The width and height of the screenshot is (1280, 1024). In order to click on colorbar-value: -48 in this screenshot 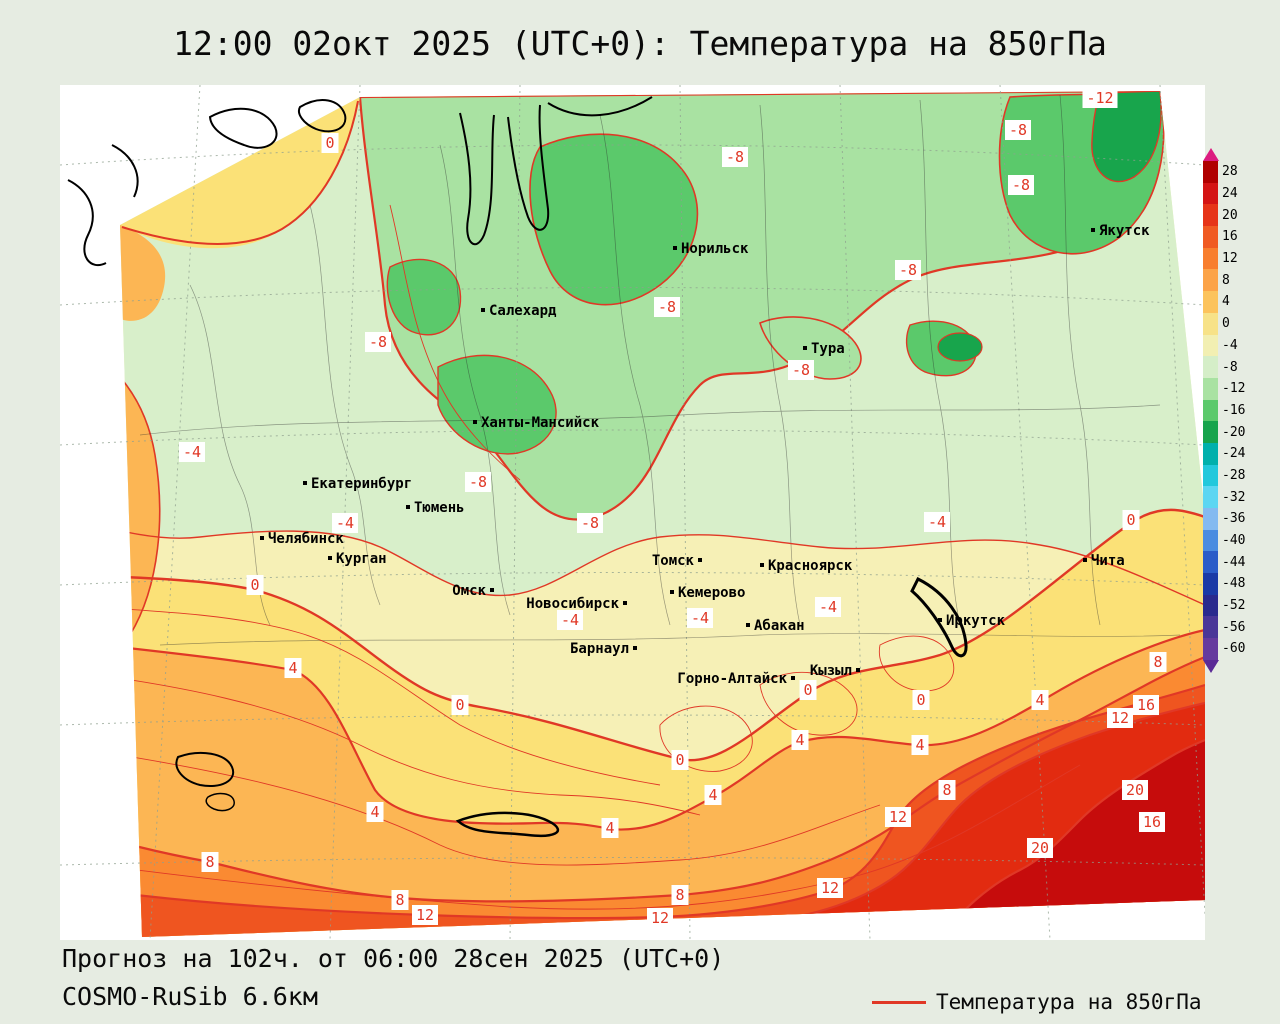, I will do `click(1234, 584)`.